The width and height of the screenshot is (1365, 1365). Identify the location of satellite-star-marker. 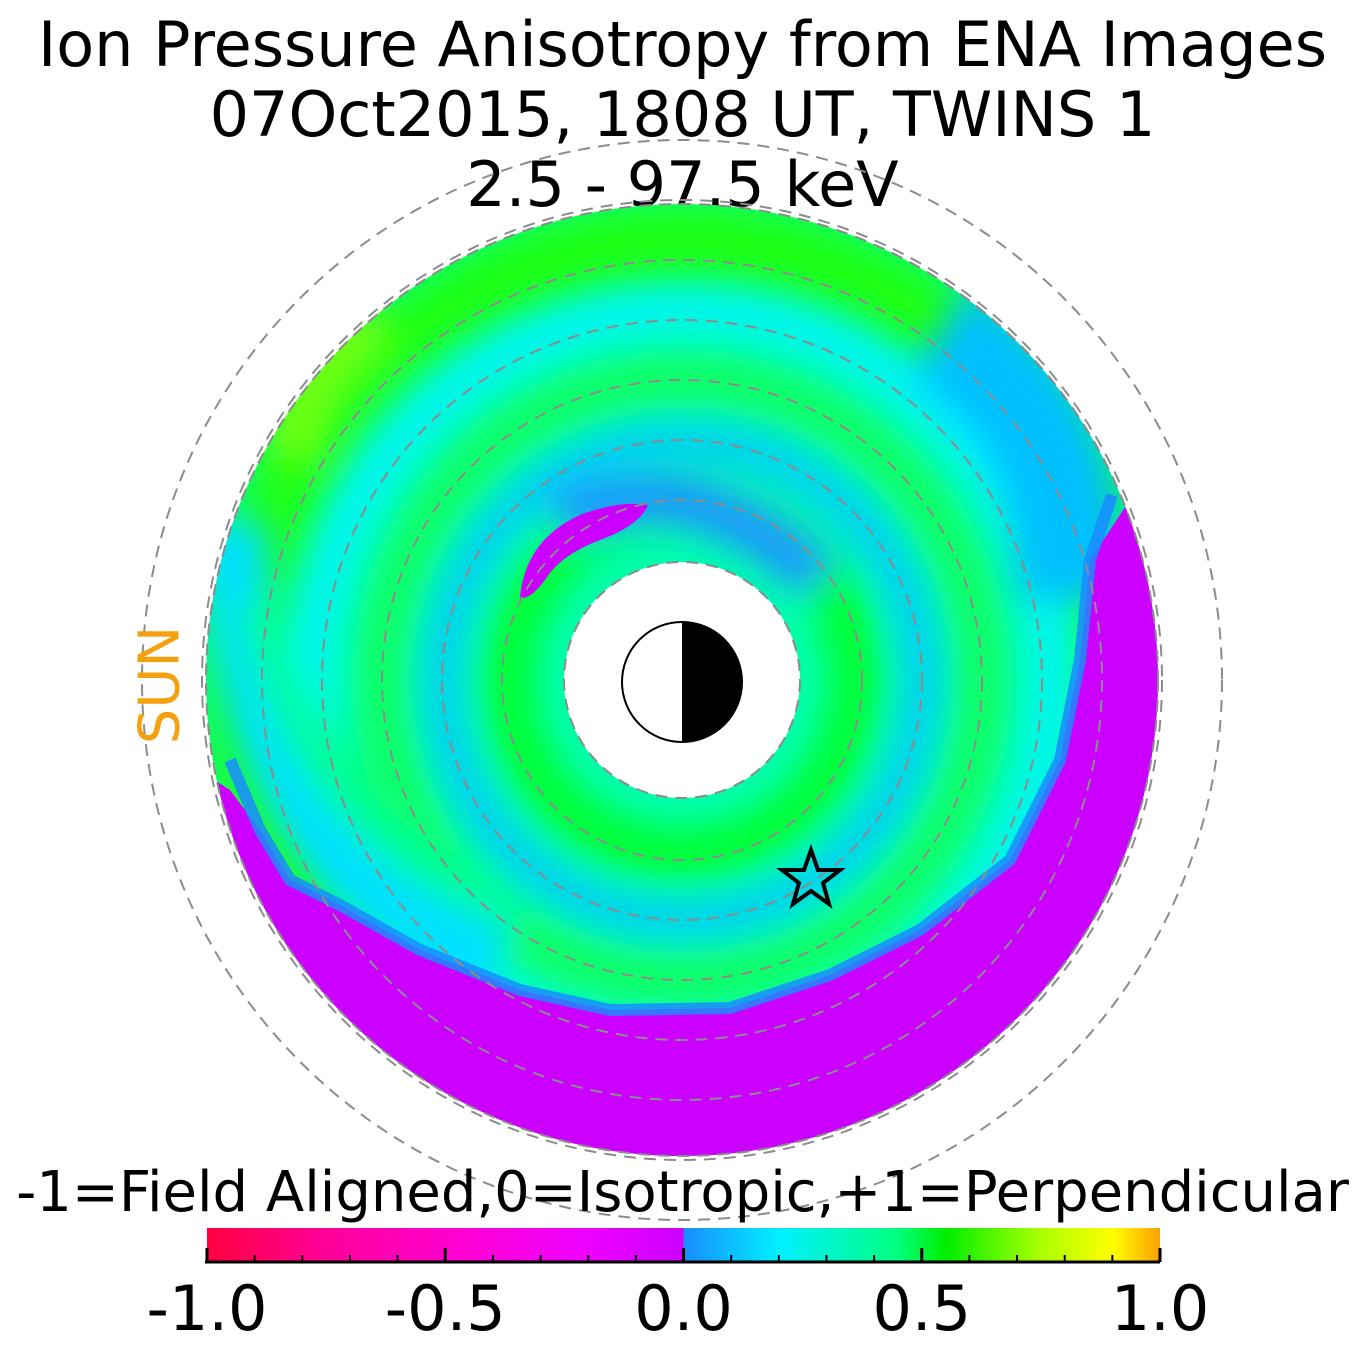
(811, 876).